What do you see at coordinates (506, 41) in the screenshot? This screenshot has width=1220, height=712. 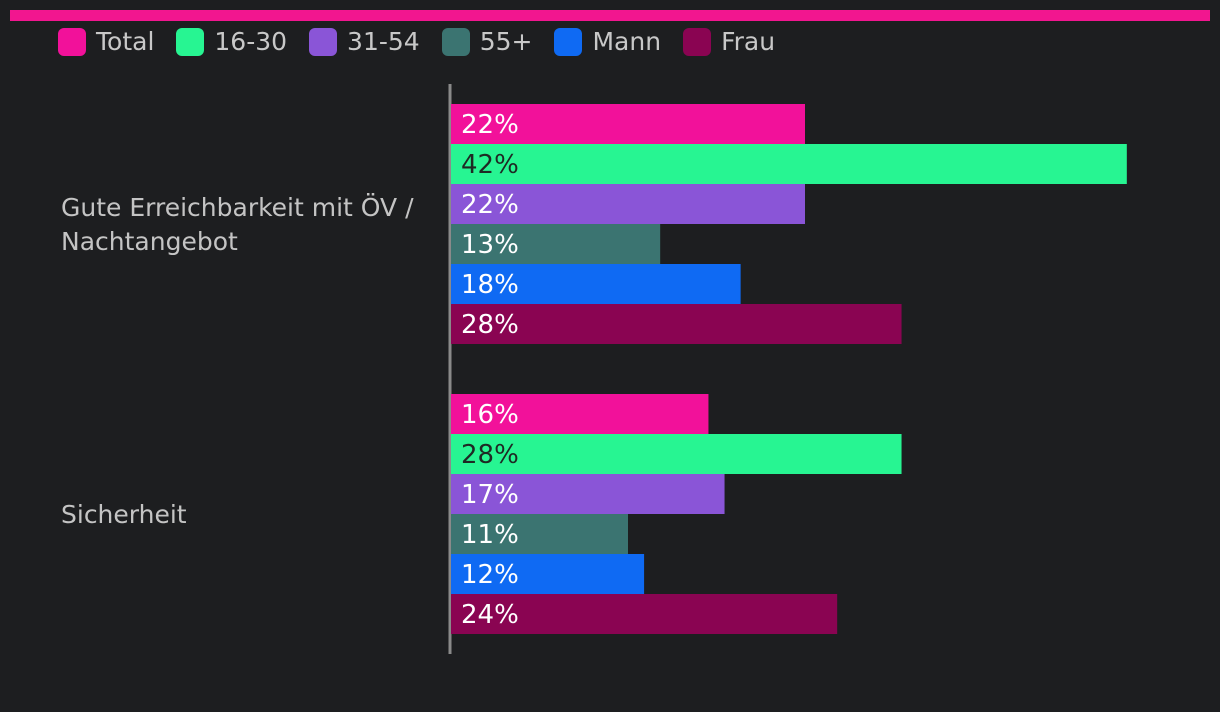 I see `legend-label: 55+` at bounding box center [506, 41].